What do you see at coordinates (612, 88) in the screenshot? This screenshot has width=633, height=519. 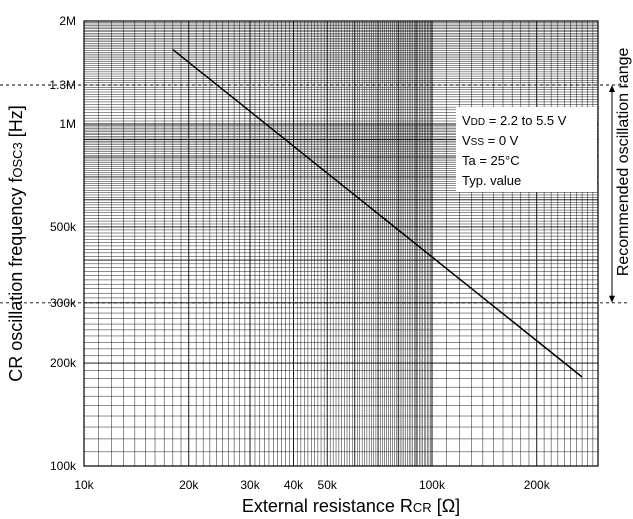 I see `range-arrow-head-top` at bounding box center [612, 88].